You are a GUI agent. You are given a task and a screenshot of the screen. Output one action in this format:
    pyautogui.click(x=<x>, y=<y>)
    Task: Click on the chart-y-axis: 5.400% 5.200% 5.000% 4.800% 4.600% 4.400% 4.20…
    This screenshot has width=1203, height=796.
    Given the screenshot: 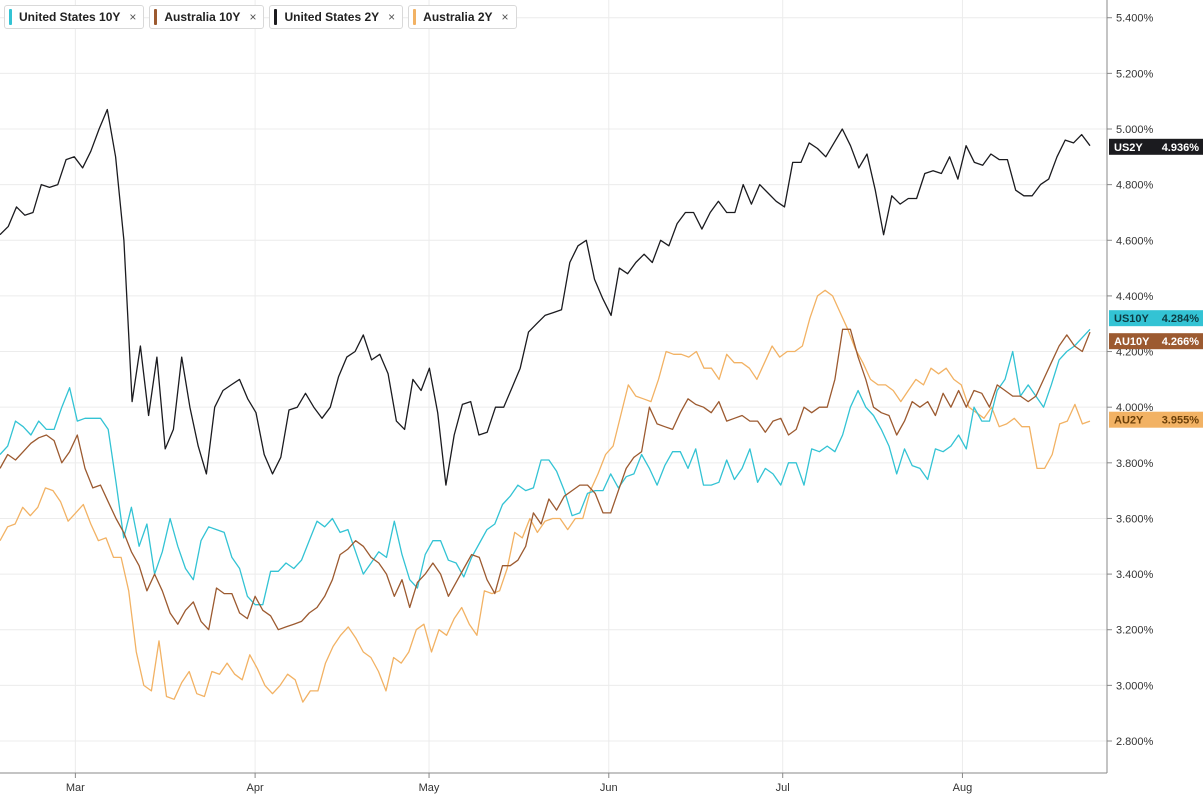 What is the action you would take?
    pyautogui.click(x=1130, y=386)
    